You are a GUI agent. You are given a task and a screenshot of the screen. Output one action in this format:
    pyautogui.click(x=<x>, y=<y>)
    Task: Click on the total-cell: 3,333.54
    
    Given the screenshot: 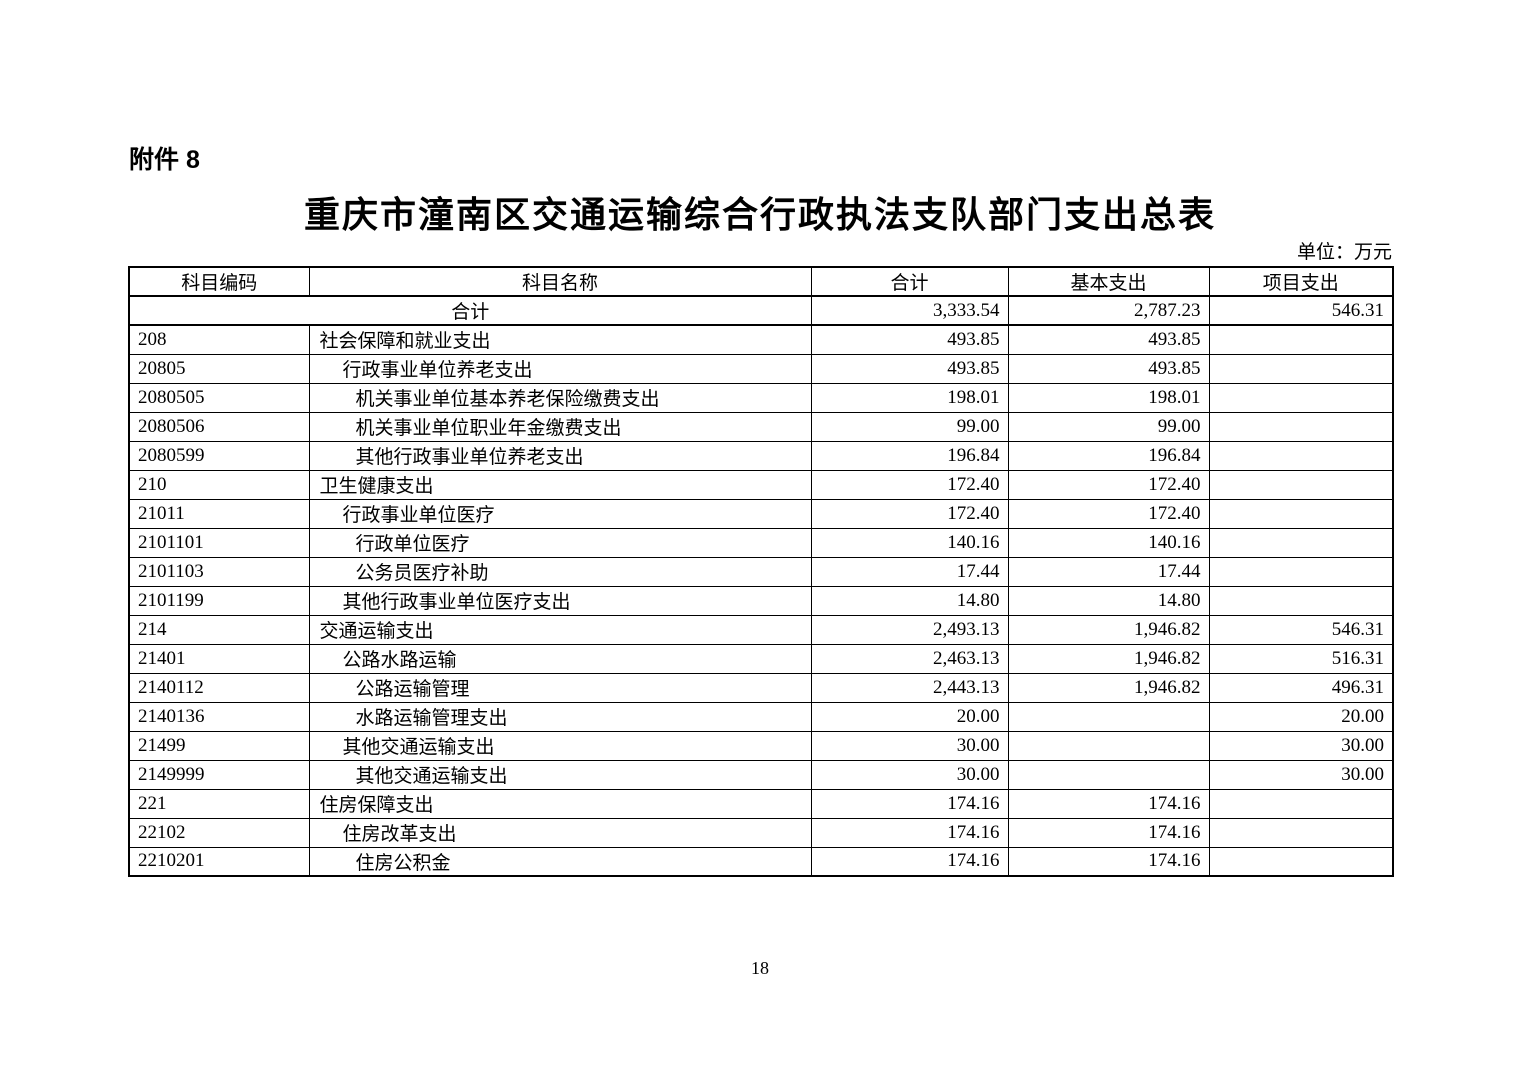 What is the action you would take?
    pyautogui.click(x=909, y=310)
    